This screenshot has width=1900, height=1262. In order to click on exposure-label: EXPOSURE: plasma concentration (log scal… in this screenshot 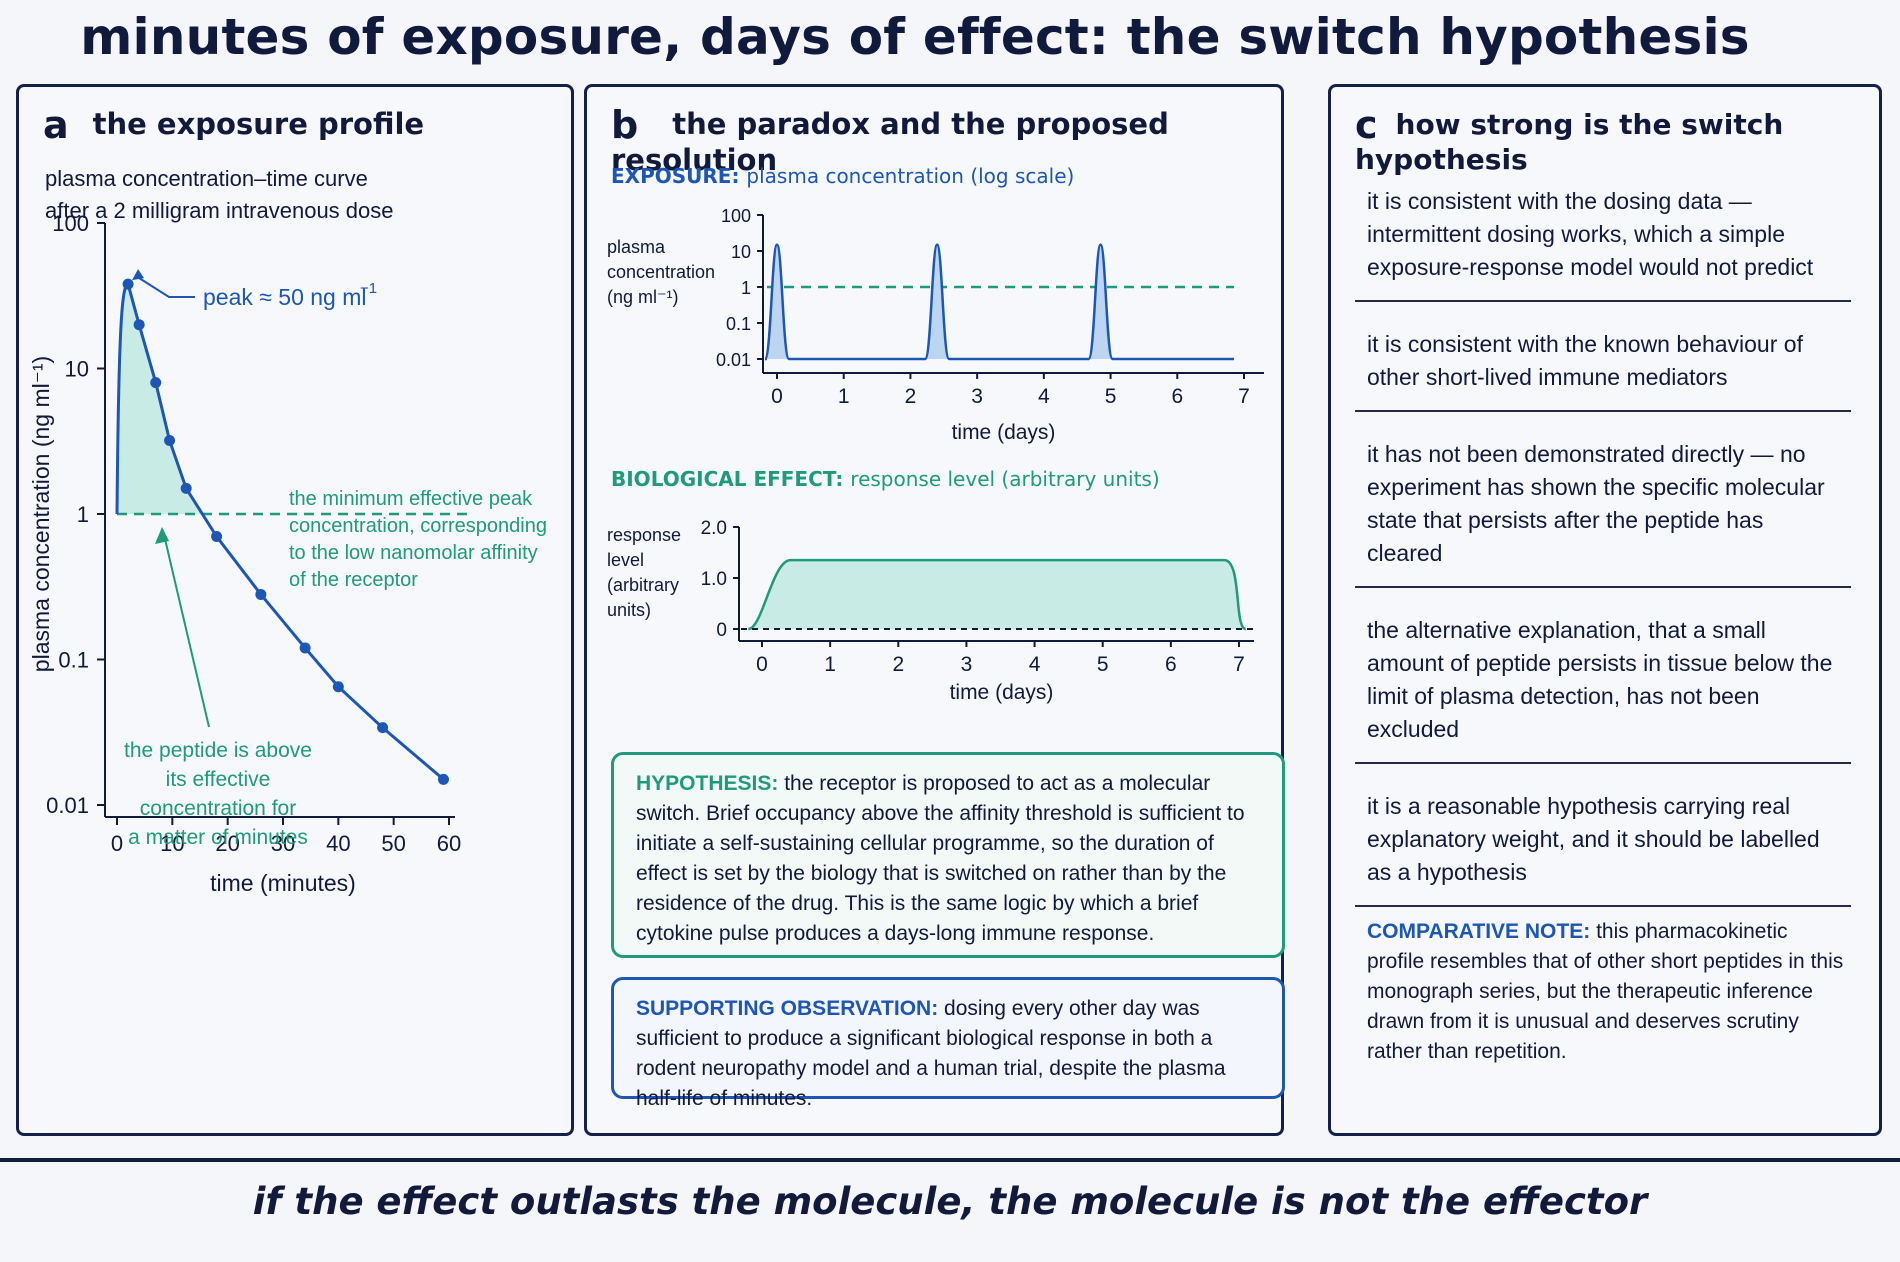, I will do `click(842, 176)`.